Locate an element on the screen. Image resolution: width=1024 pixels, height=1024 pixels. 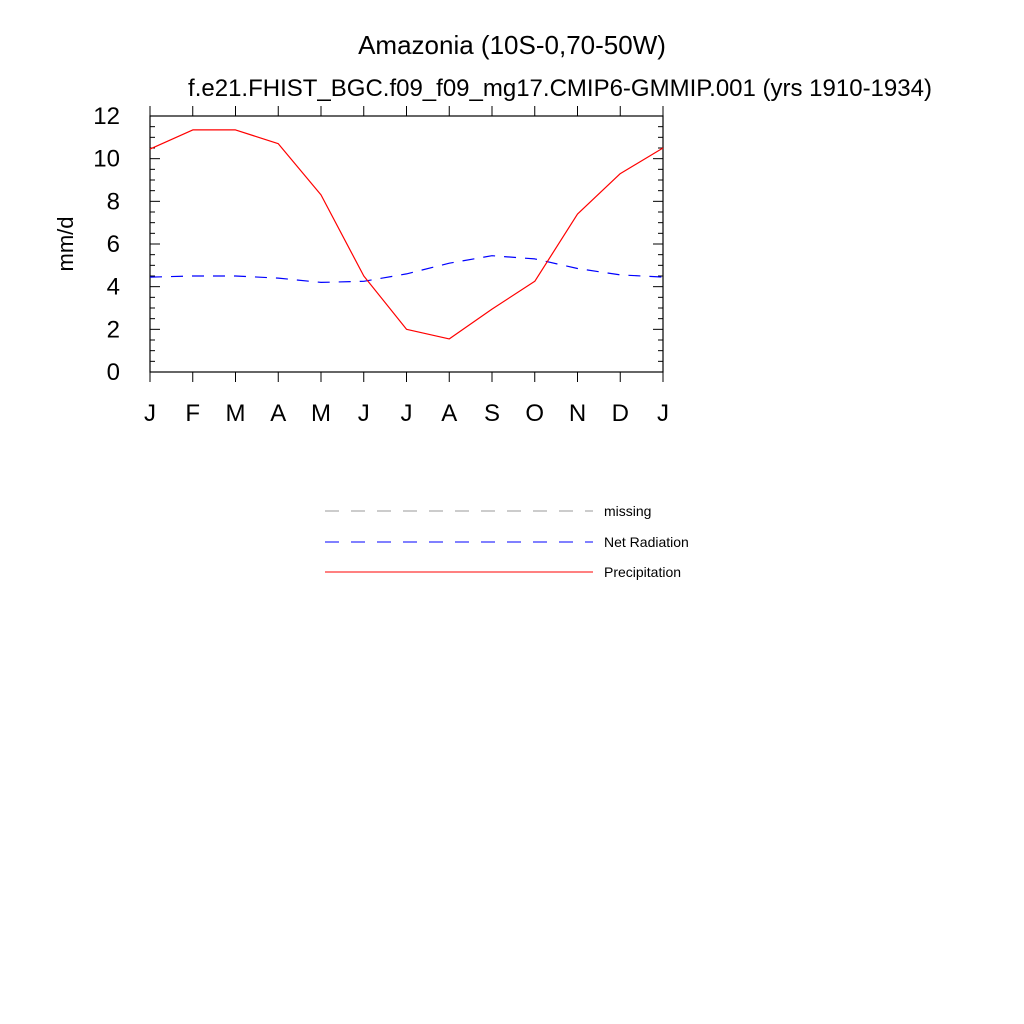
series-layer is located at coordinates (406, 234).